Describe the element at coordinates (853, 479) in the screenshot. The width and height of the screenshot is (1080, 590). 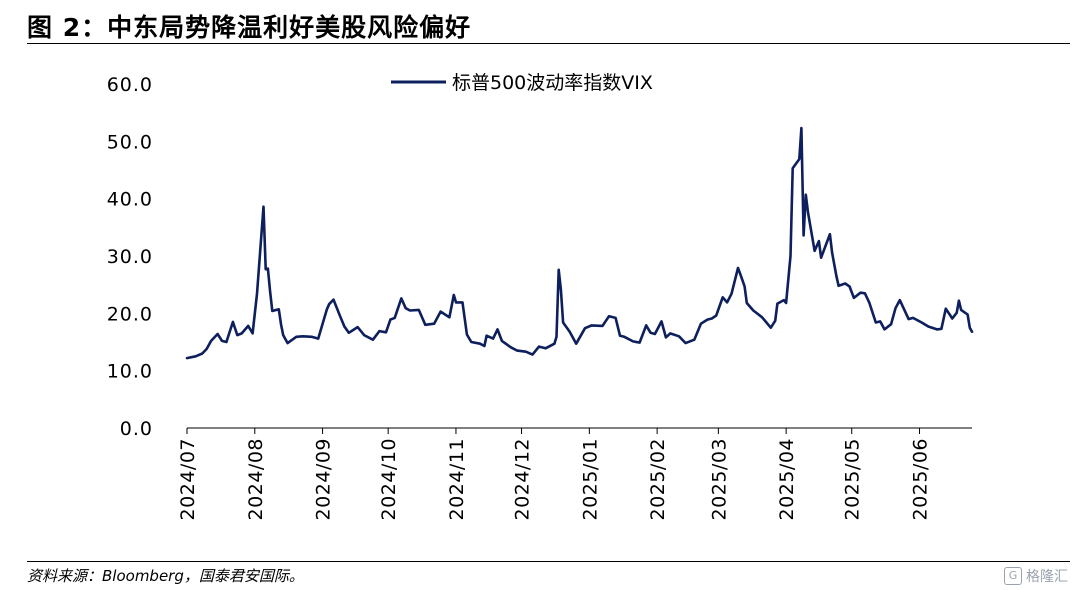
I see `x-tick-label: 2025/05` at that location.